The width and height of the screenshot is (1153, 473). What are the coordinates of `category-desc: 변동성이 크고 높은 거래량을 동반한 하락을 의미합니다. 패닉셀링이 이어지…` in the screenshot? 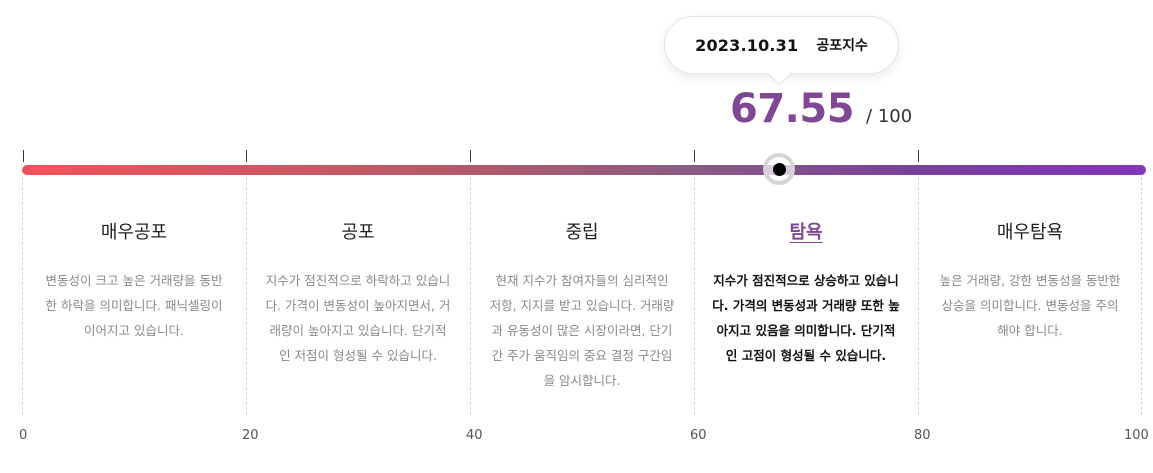 It's located at (134, 305).